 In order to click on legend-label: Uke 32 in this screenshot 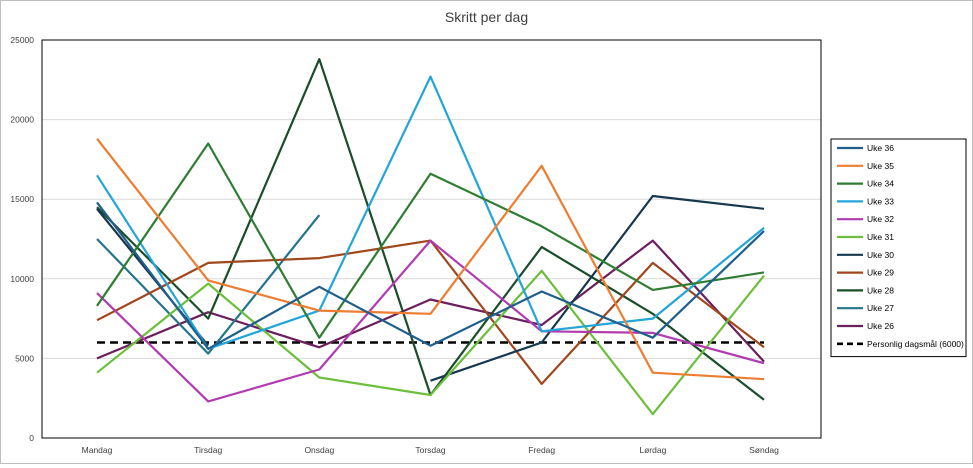, I will do `click(880, 219)`.